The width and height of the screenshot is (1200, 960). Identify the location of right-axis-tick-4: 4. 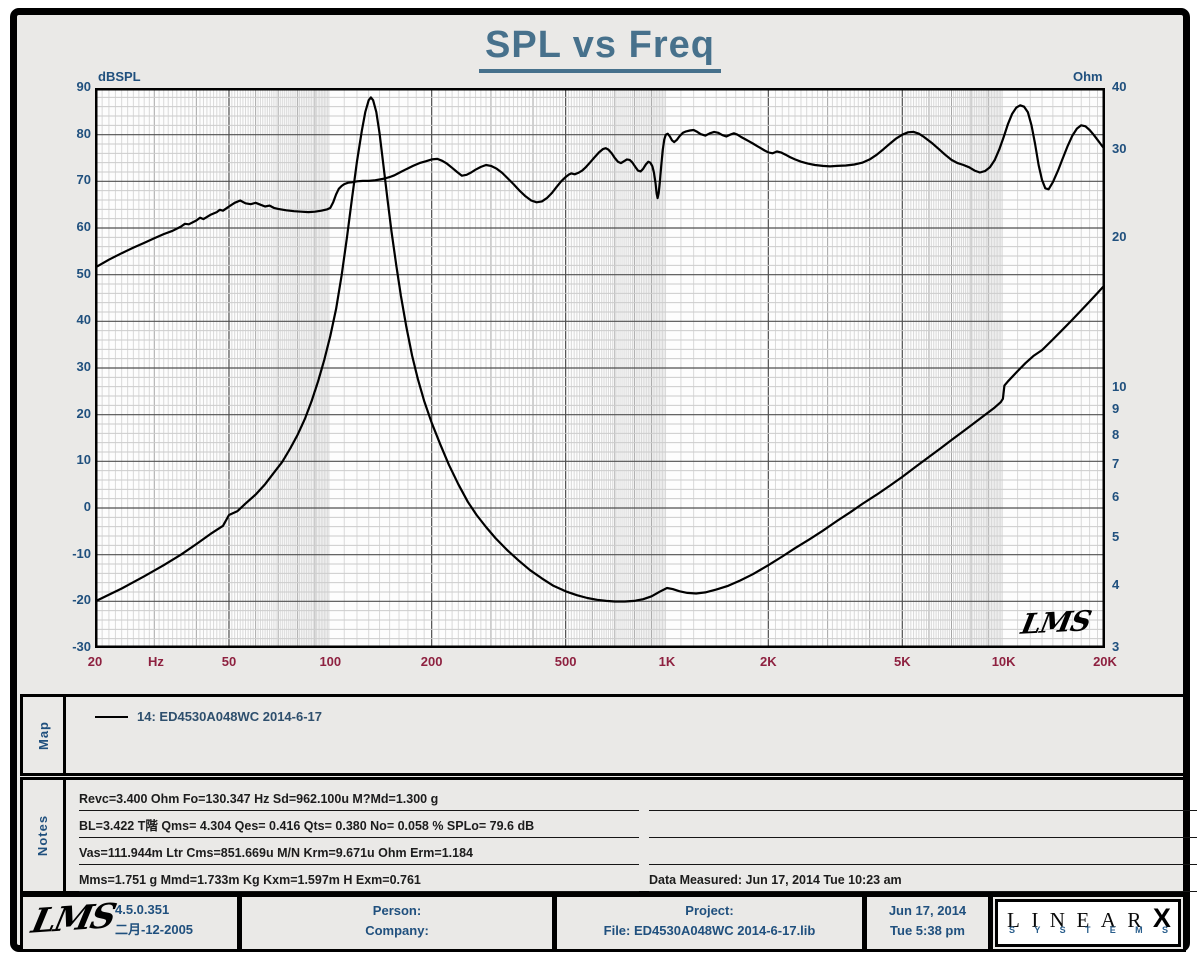
(1116, 584).